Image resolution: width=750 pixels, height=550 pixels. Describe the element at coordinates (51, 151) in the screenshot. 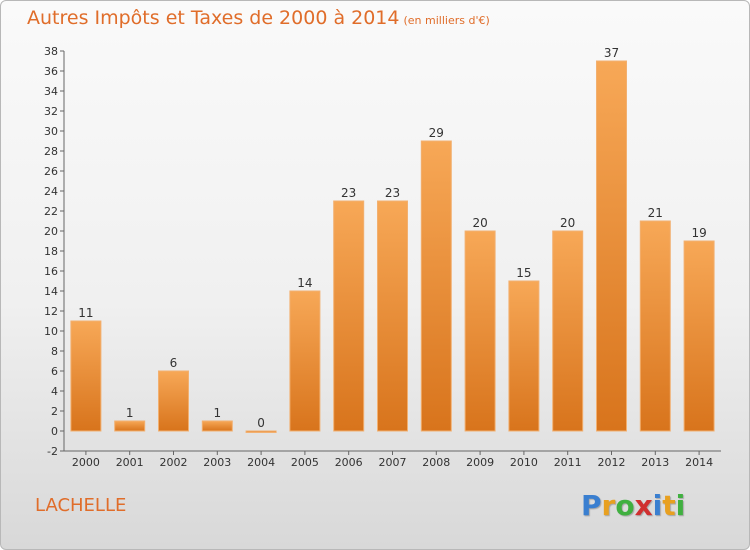

I see `y-tick-label: 28` at that location.